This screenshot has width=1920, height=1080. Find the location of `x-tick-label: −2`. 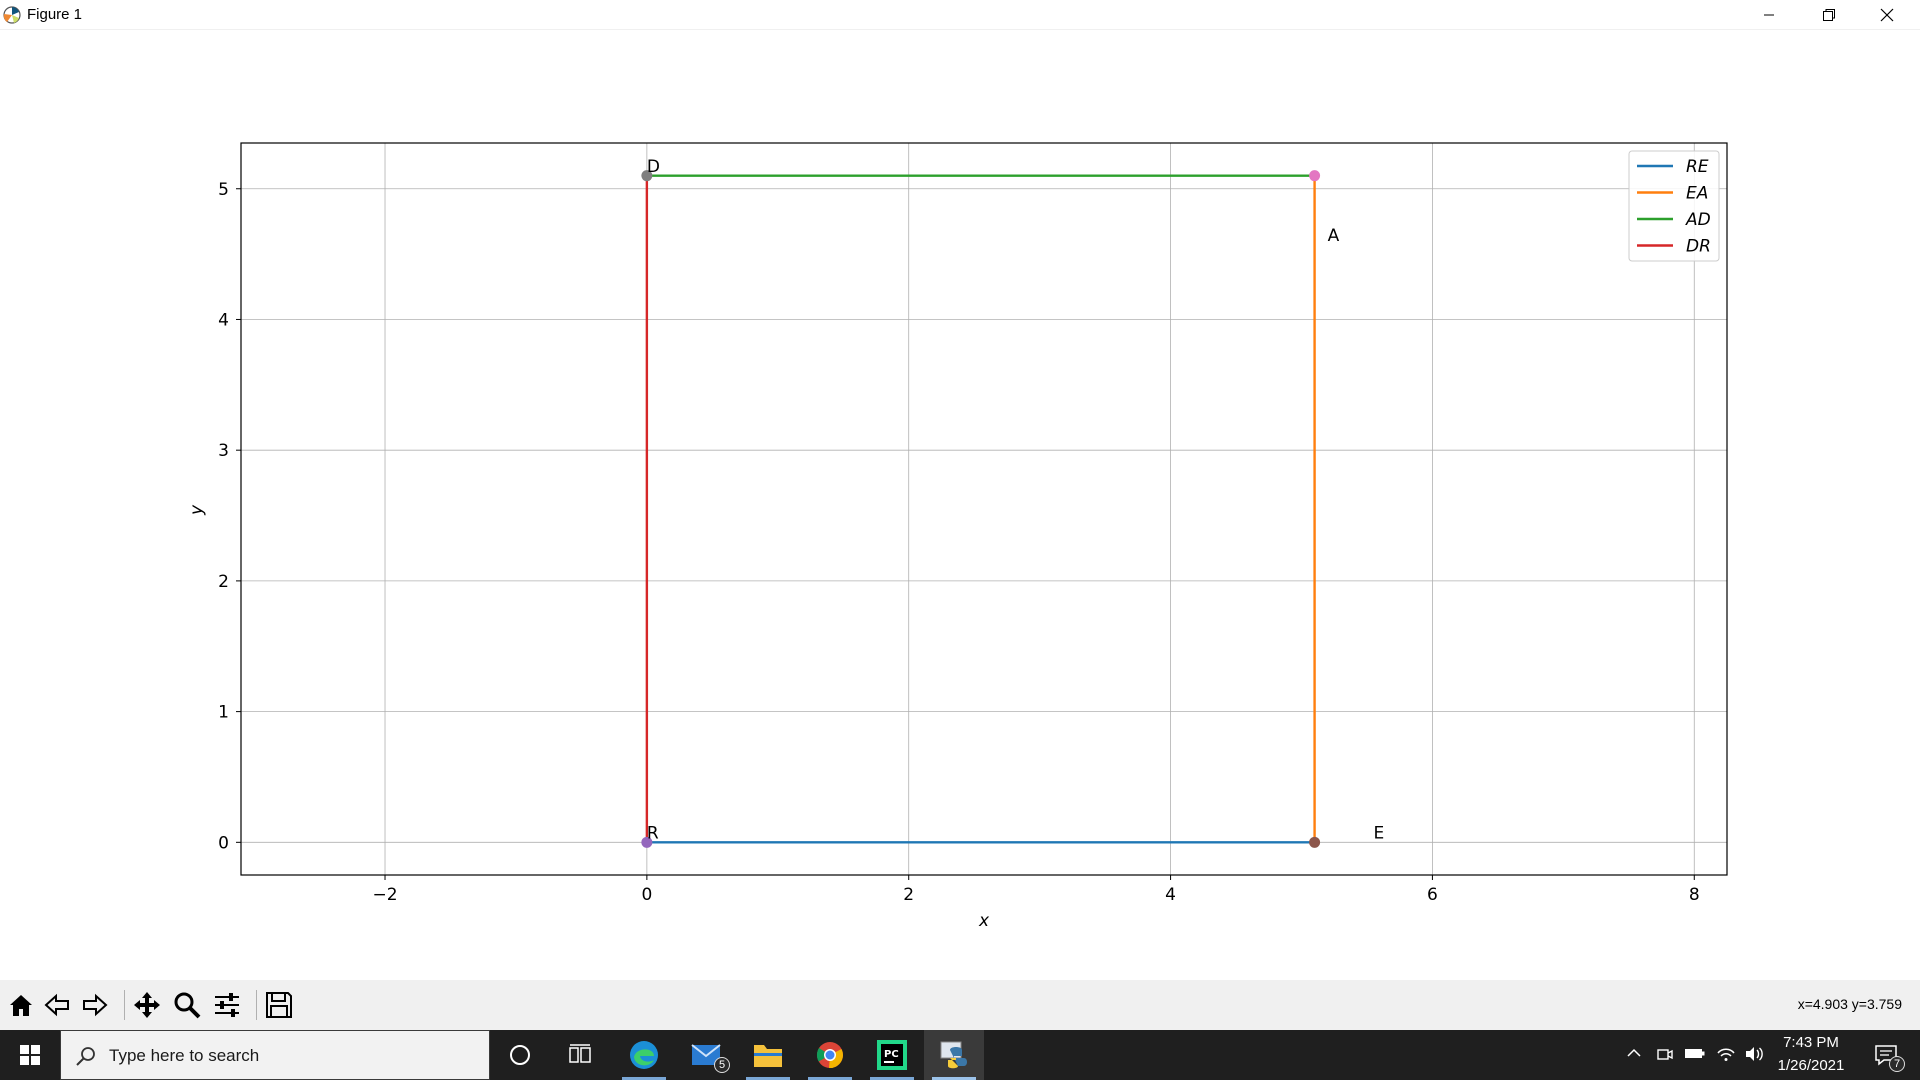

x-tick-label: −2 is located at coordinates (384, 895).